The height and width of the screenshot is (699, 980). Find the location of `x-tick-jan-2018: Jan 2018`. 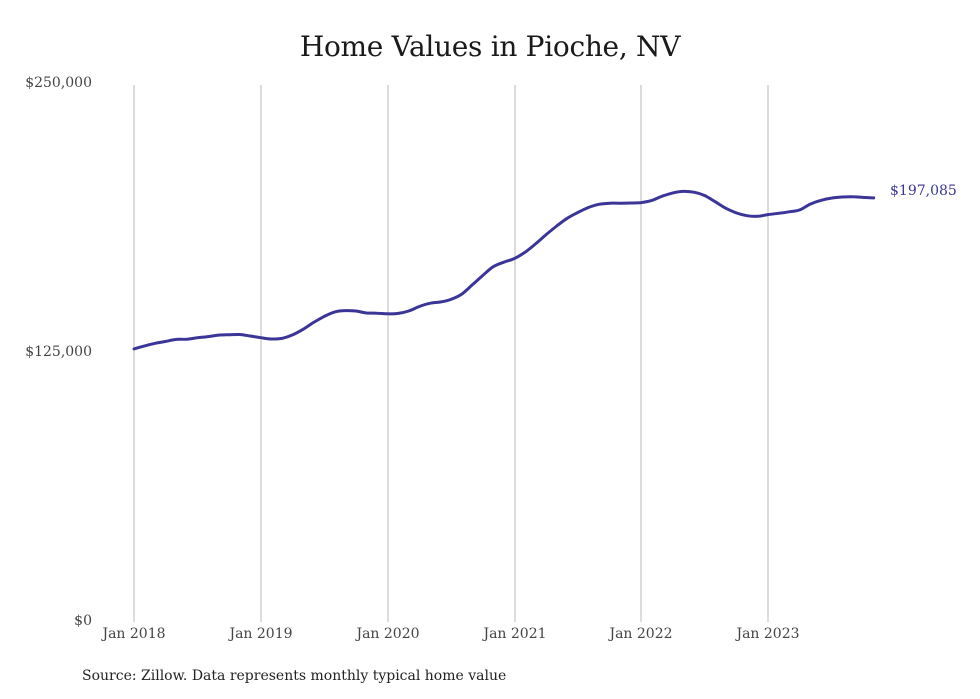

x-tick-jan-2018: Jan 2018 is located at coordinates (134, 634).